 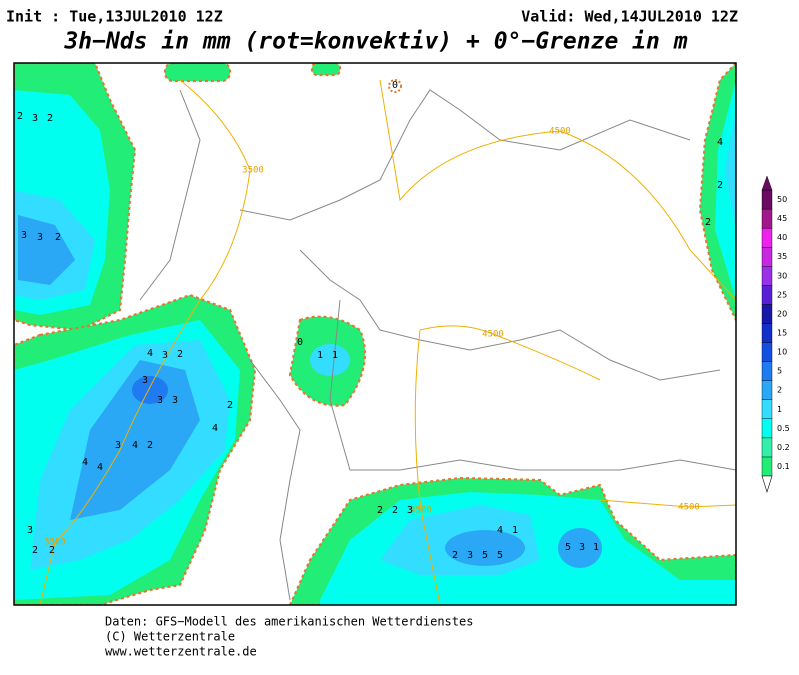 What do you see at coordinates (782, 237) in the screenshot?
I see `legend-label: 40` at bounding box center [782, 237].